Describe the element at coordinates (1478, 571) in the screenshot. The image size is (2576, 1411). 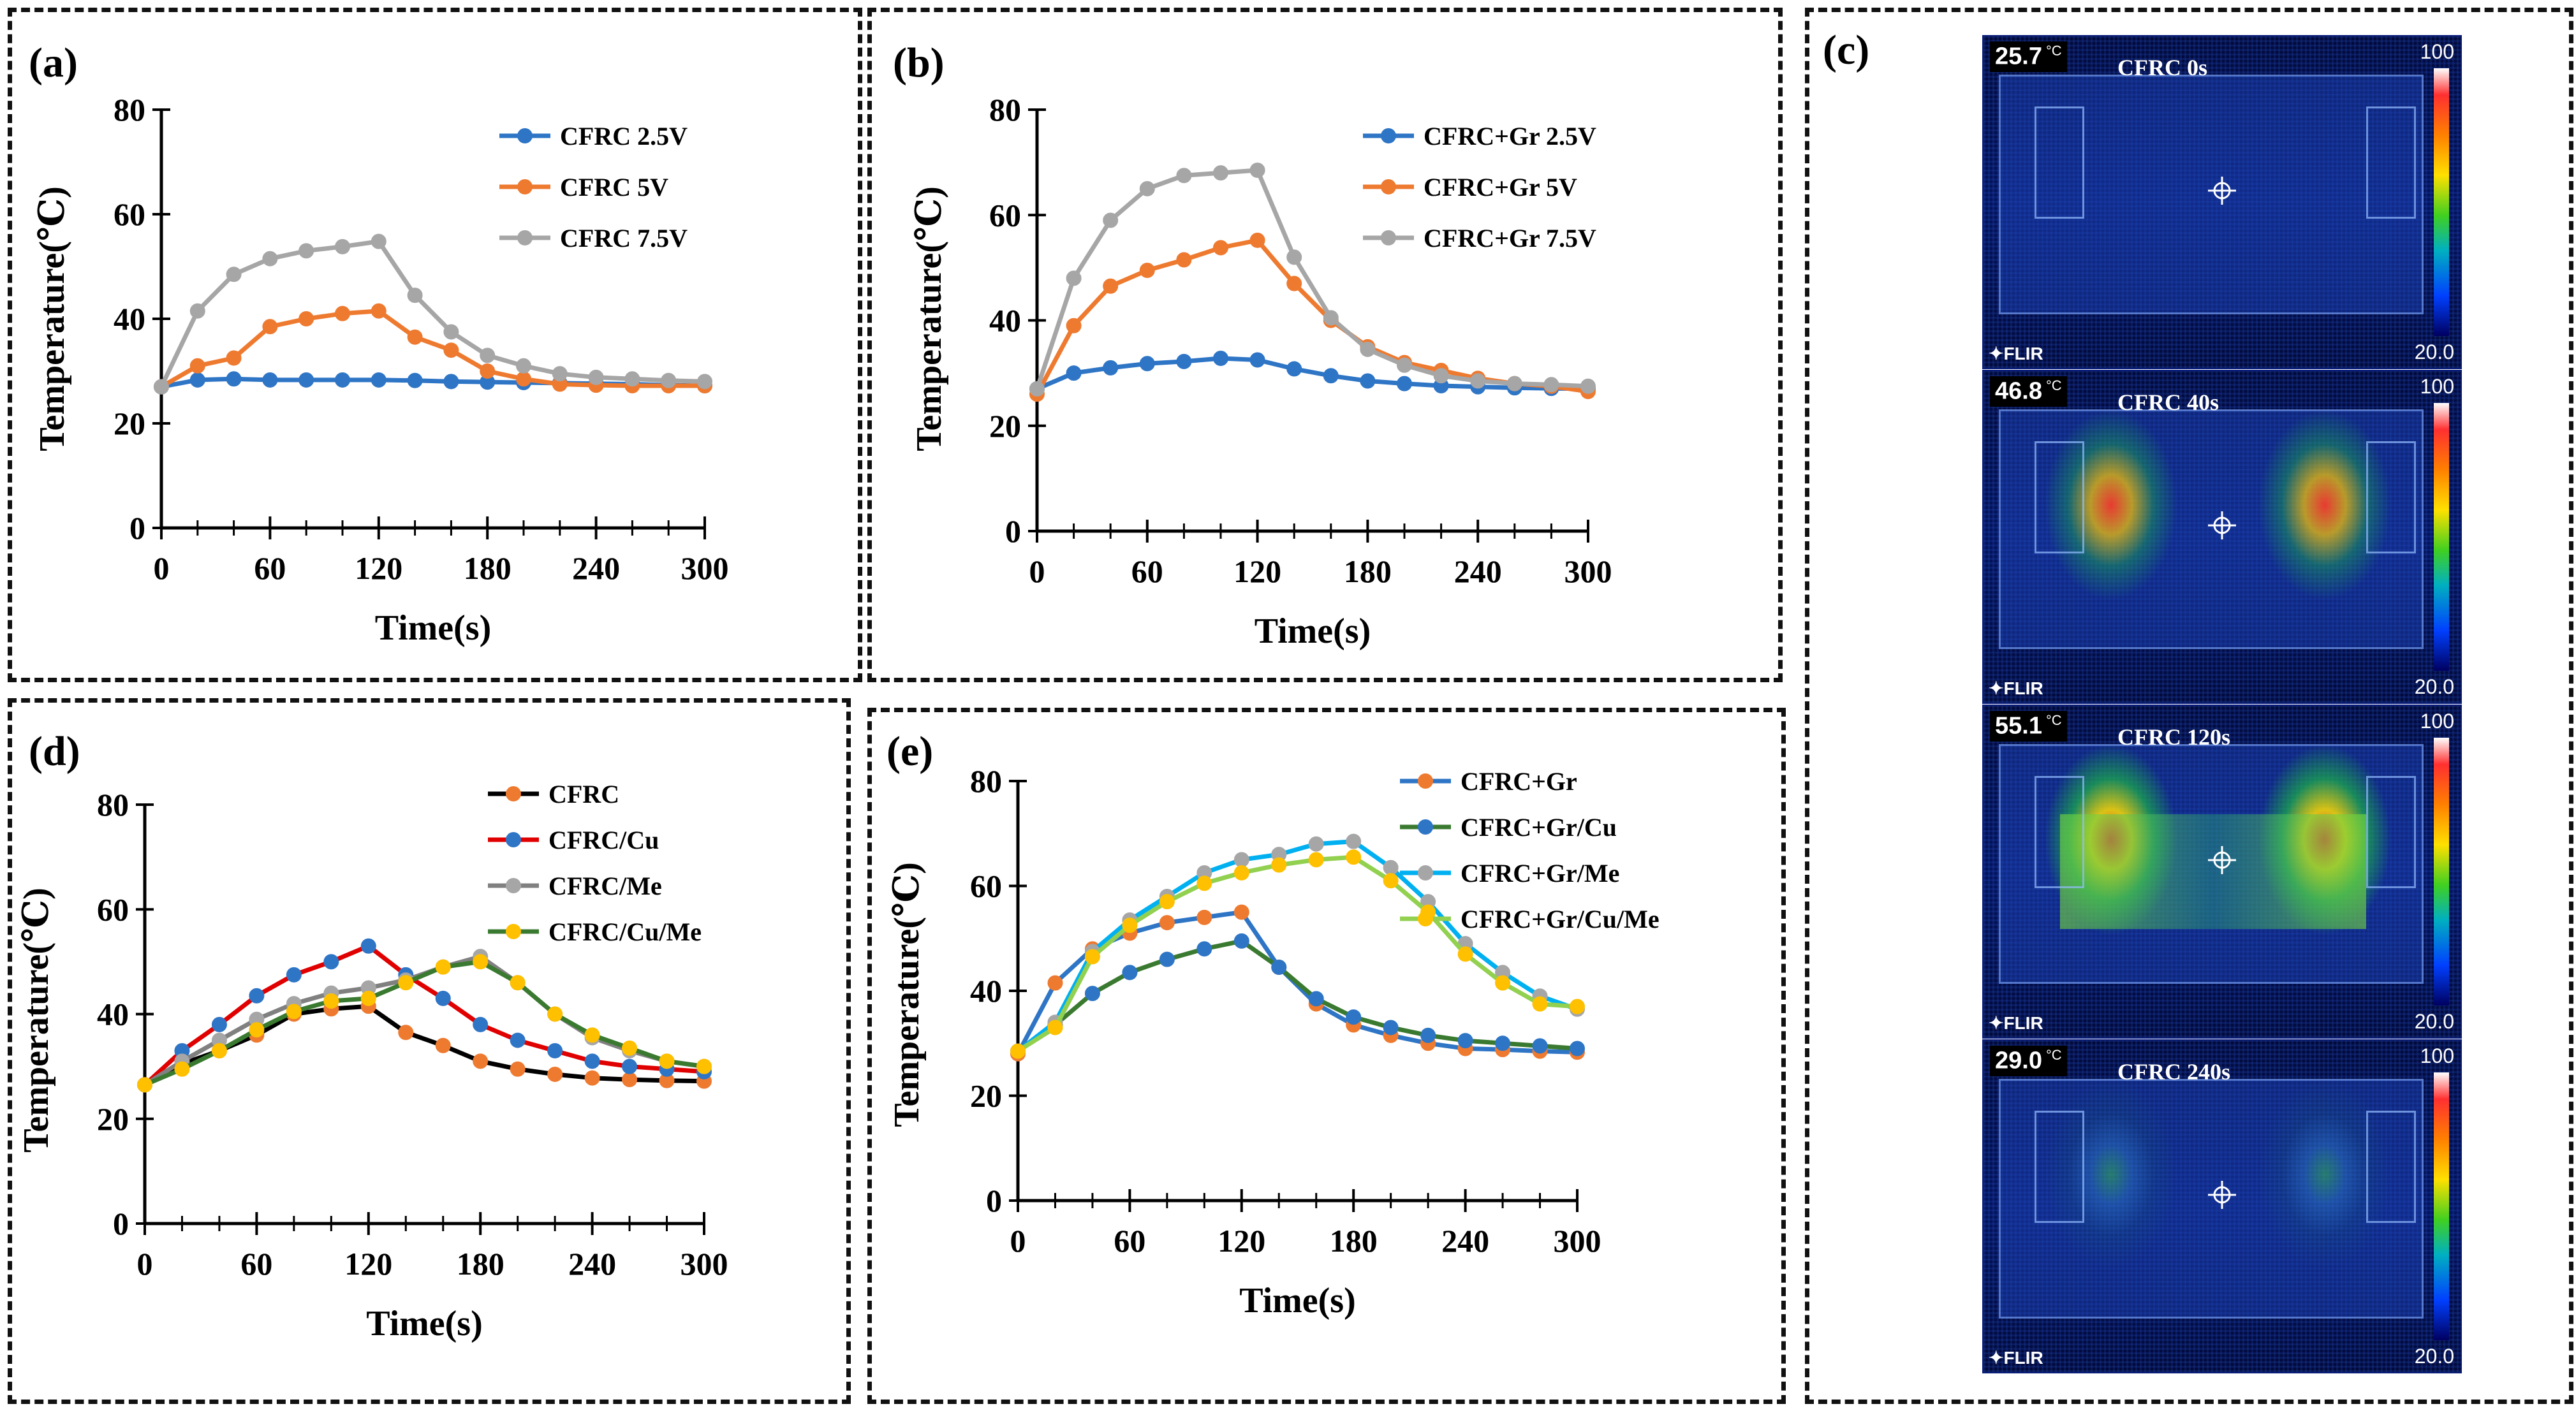
I see `x-tick-label-b: 240` at that location.